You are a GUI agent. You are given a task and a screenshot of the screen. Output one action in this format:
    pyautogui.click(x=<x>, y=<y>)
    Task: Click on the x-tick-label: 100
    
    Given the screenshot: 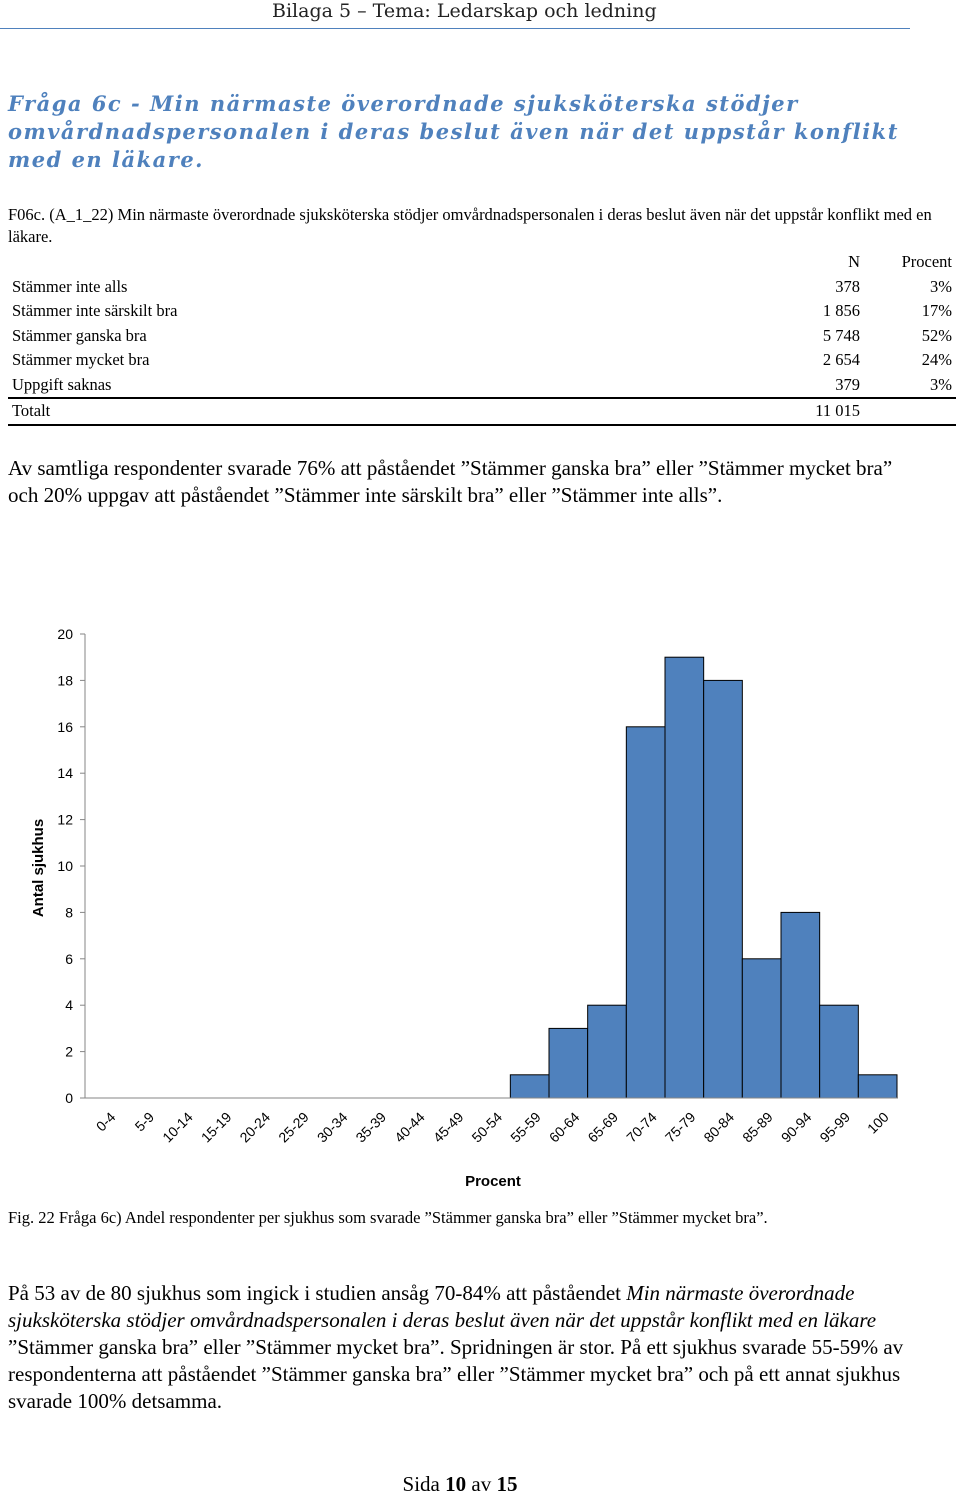 What is the action you would take?
    pyautogui.click(x=878, y=1123)
    